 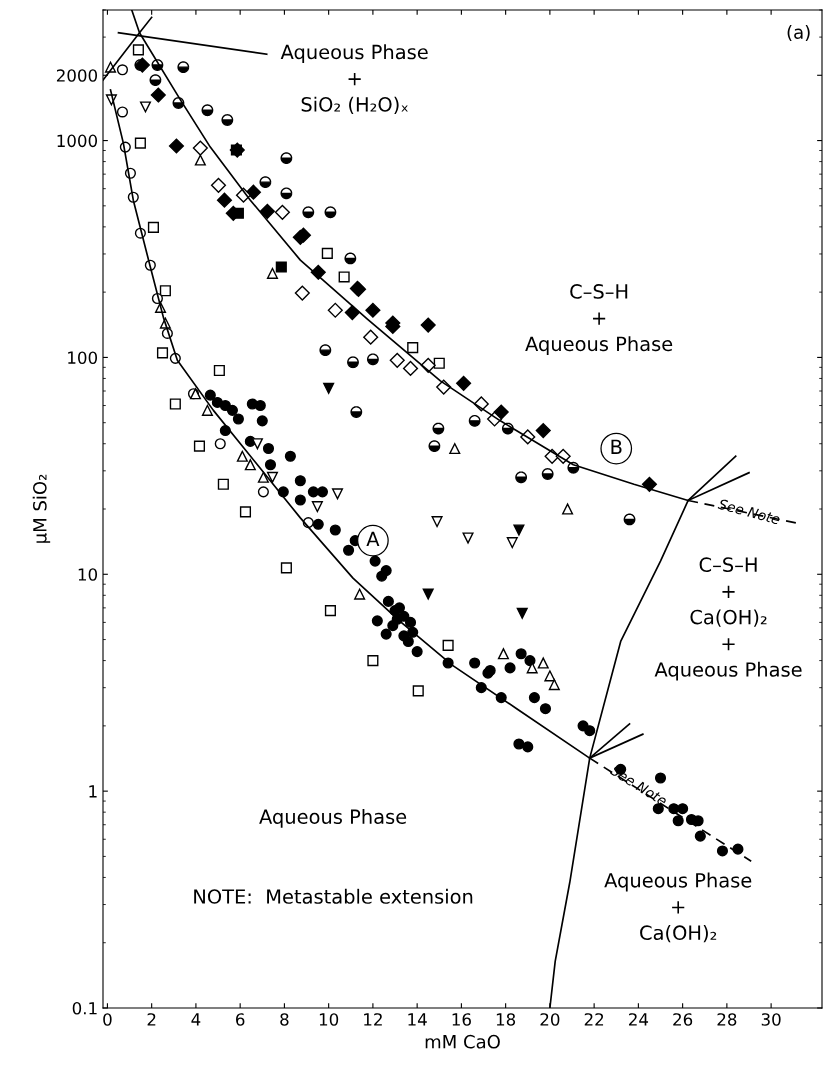 What do you see at coordinates (84, 1008) in the screenshot?
I see `y-tick-label: 0.1` at bounding box center [84, 1008].